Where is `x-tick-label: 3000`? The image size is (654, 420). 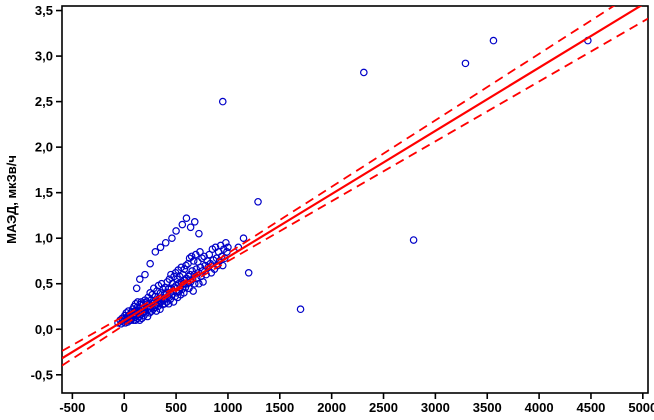 x-tick-label: 3000 is located at coordinates (435, 407).